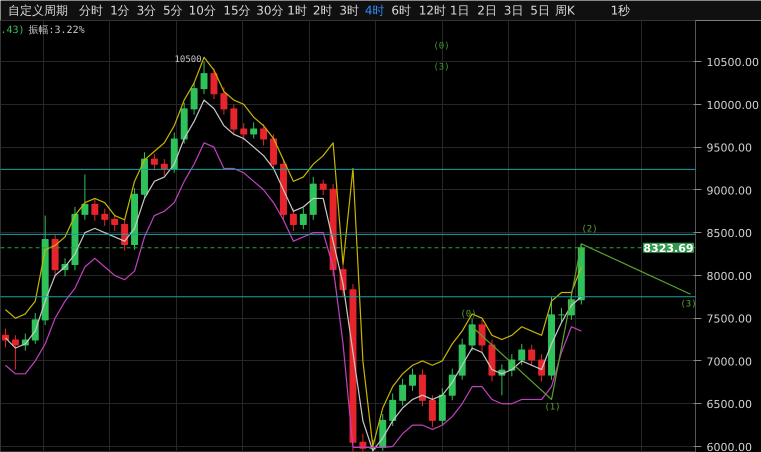 Image resolution: width=761 pixels, height=452 pixels. I want to click on annotation: .43), so click(12, 30).